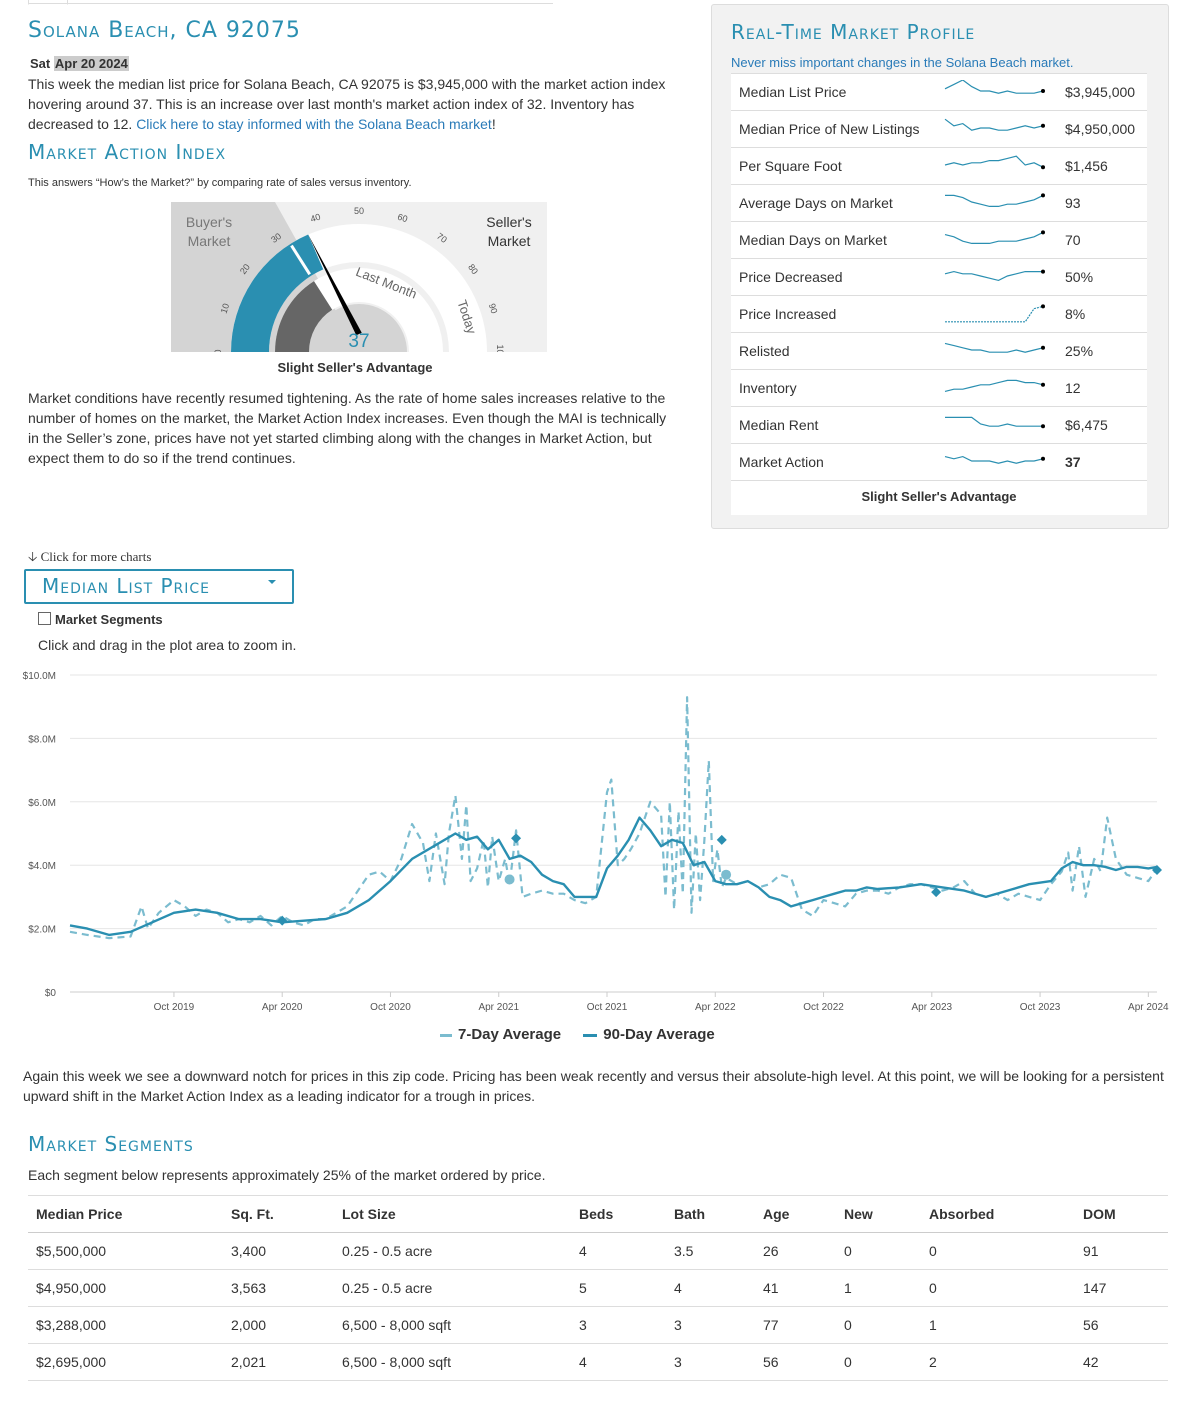  I want to click on arrow-down-icon: 🡣, so click(33, 556).